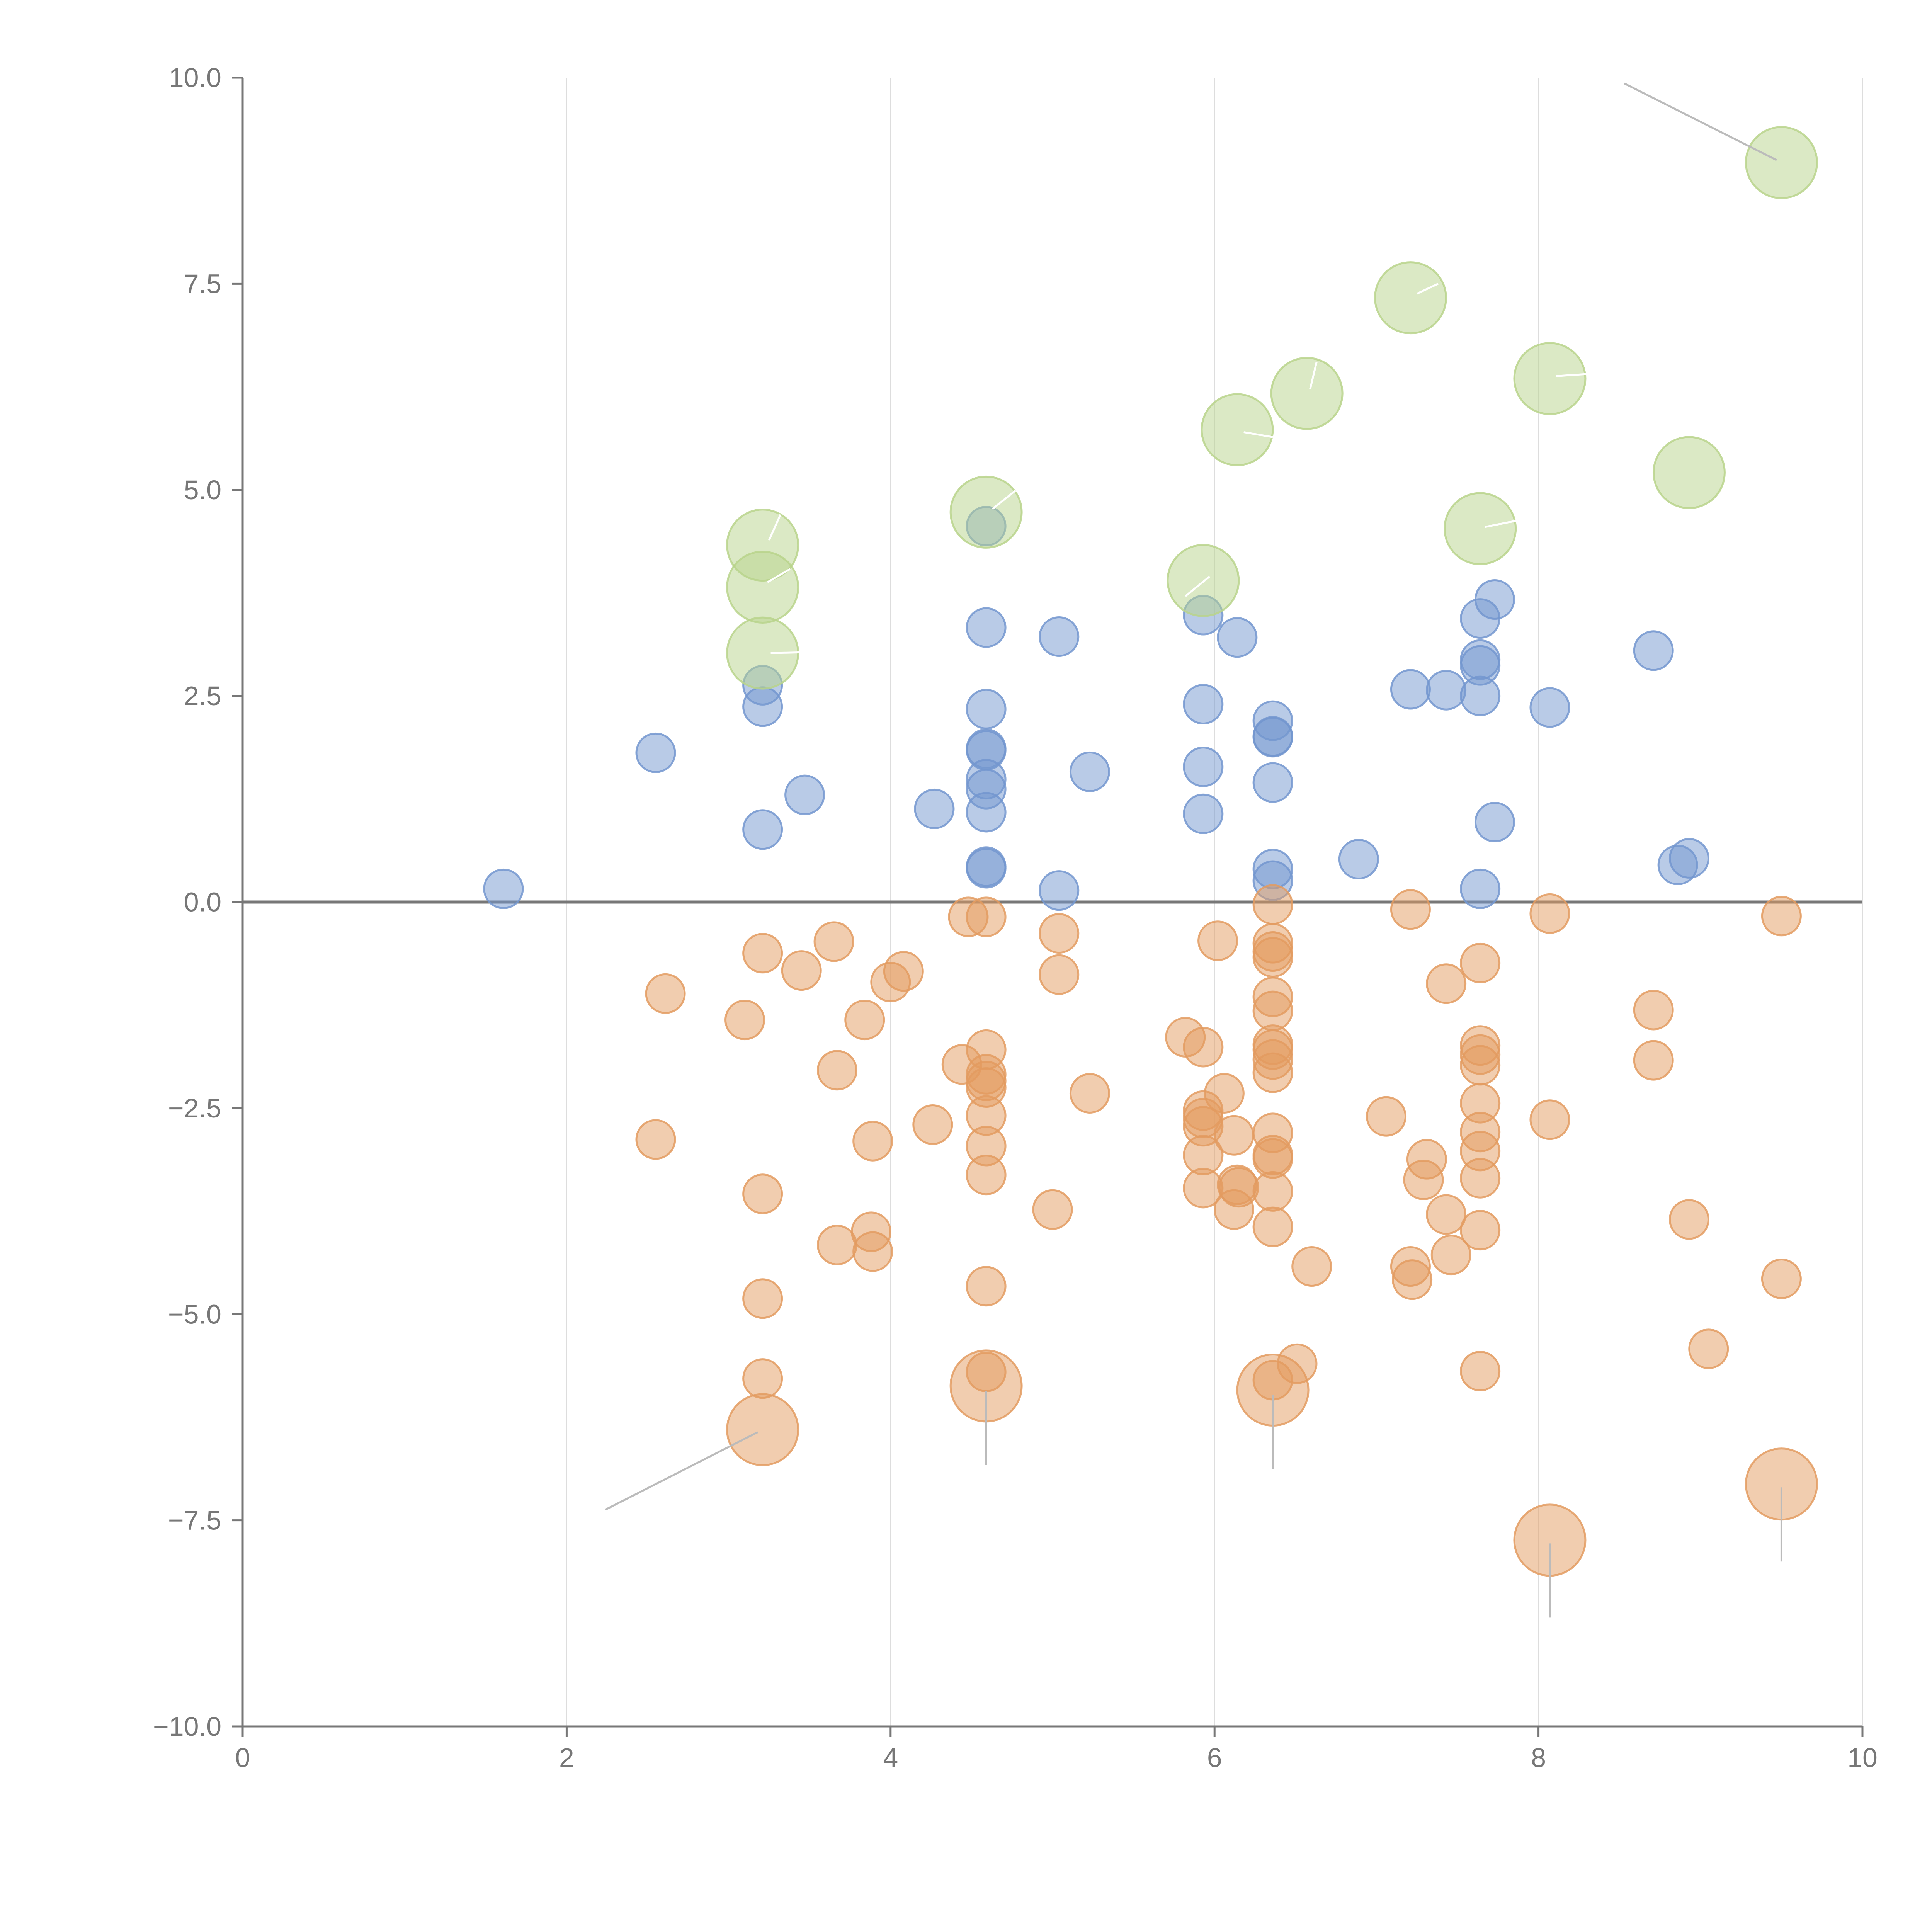  Describe the element at coordinates (567, 1758) in the screenshot. I see `x-tick-label: 2` at that location.